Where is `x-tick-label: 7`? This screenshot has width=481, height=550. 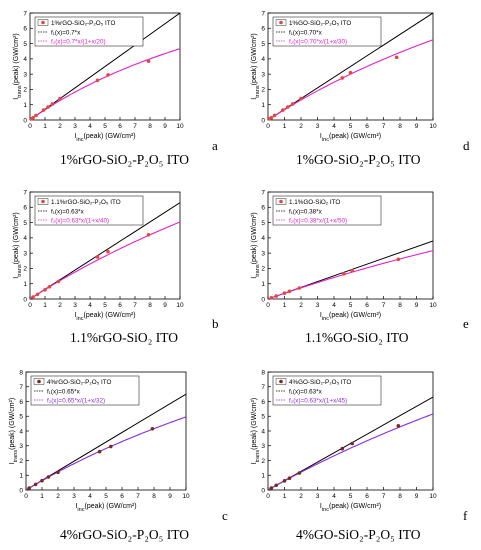 x-tick-label: 7 is located at coordinates (138, 496).